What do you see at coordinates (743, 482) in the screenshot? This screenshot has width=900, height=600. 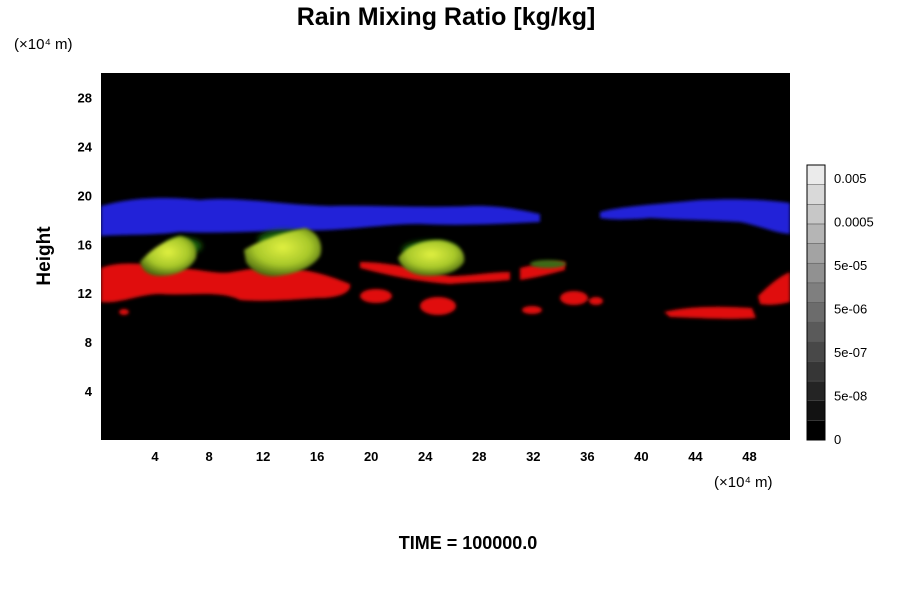 I see `x-unit-label: (×10⁴ m)` at bounding box center [743, 482].